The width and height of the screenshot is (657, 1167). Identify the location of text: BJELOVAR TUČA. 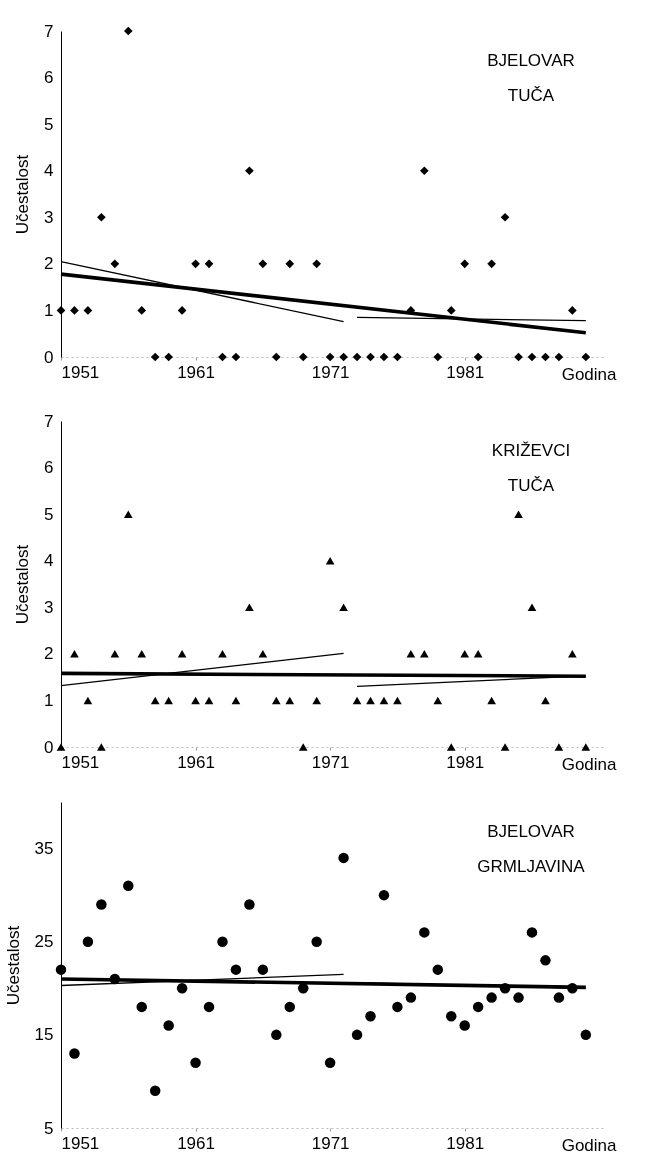
(531, 78).